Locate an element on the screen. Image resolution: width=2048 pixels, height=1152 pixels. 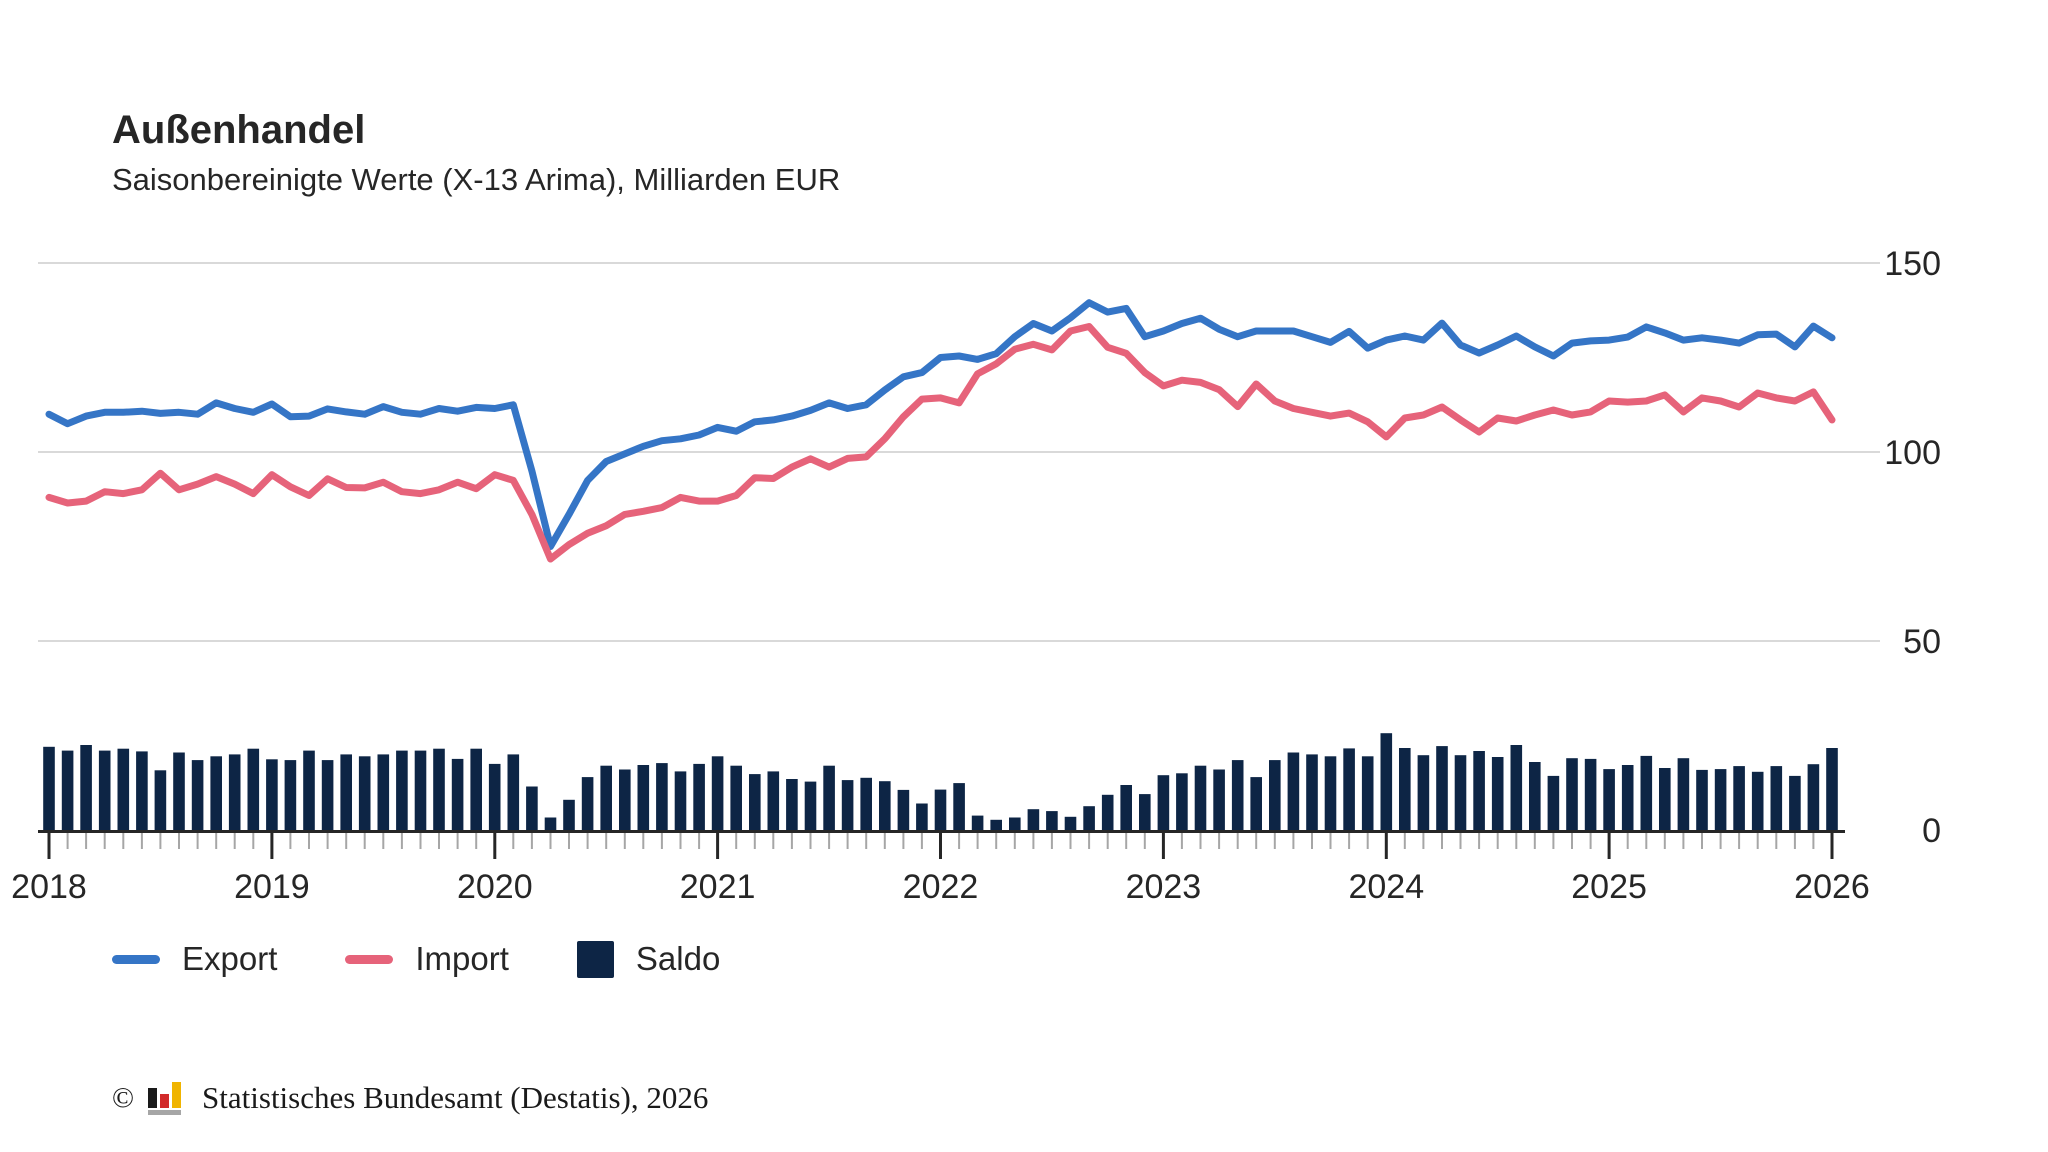
legend-item-import: Import is located at coordinates (427, 959).